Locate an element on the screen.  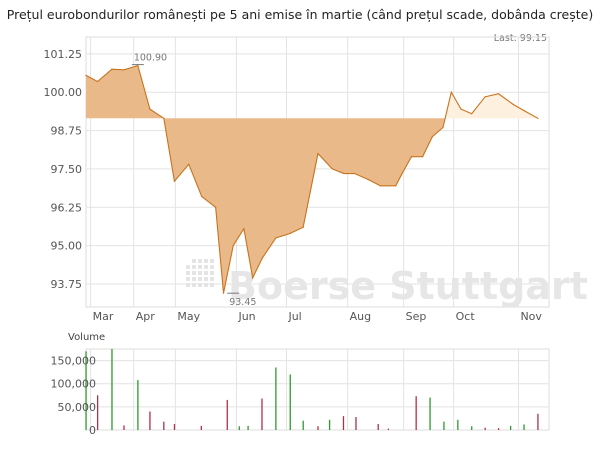
price-x-tick-label: Sep is located at coordinates (416, 316).